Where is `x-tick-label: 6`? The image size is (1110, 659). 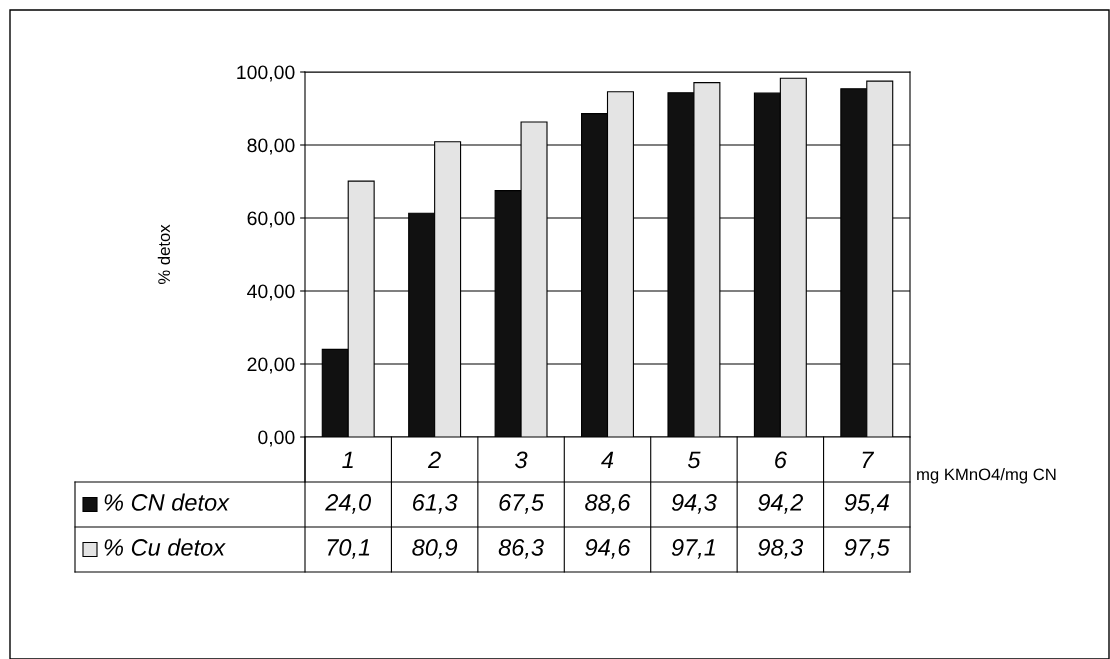 x-tick-label: 6 is located at coordinates (781, 460).